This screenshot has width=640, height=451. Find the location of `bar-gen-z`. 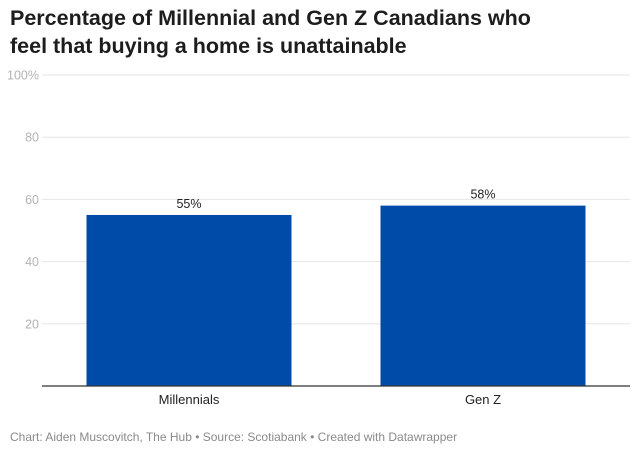

bar-gen-z is located at coordinates (483, 295).